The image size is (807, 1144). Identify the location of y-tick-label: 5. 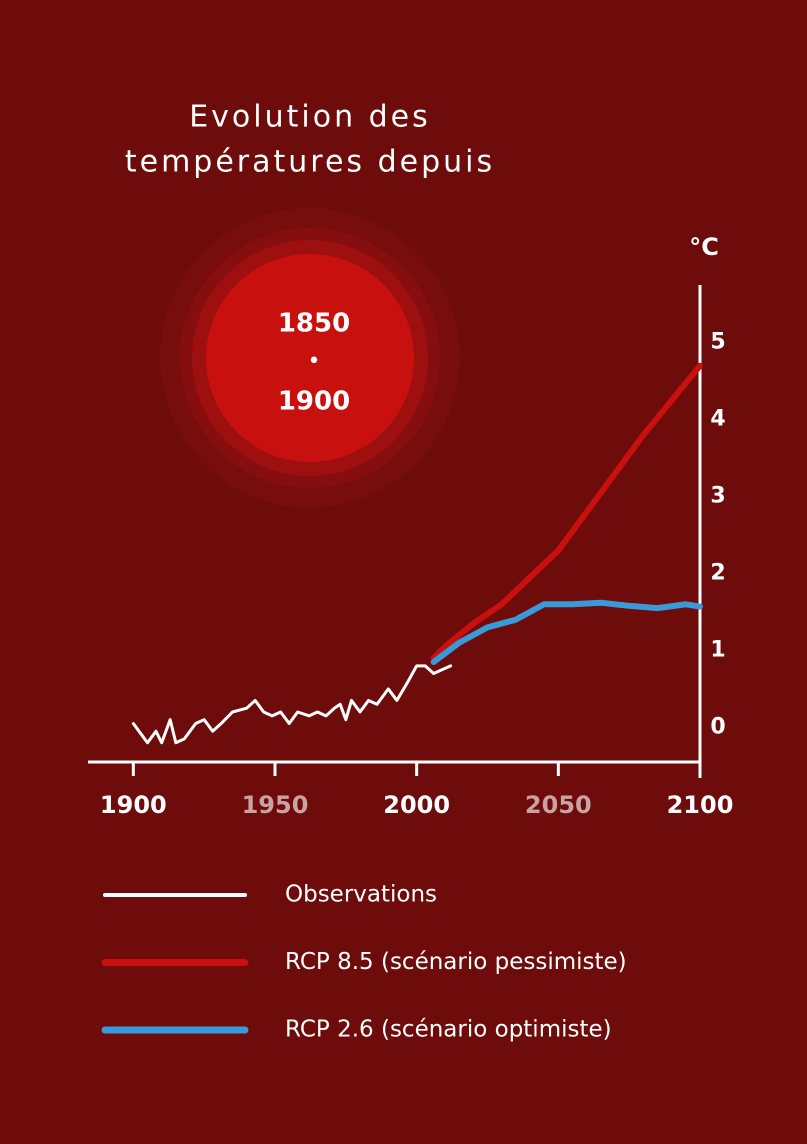
(717, 342).